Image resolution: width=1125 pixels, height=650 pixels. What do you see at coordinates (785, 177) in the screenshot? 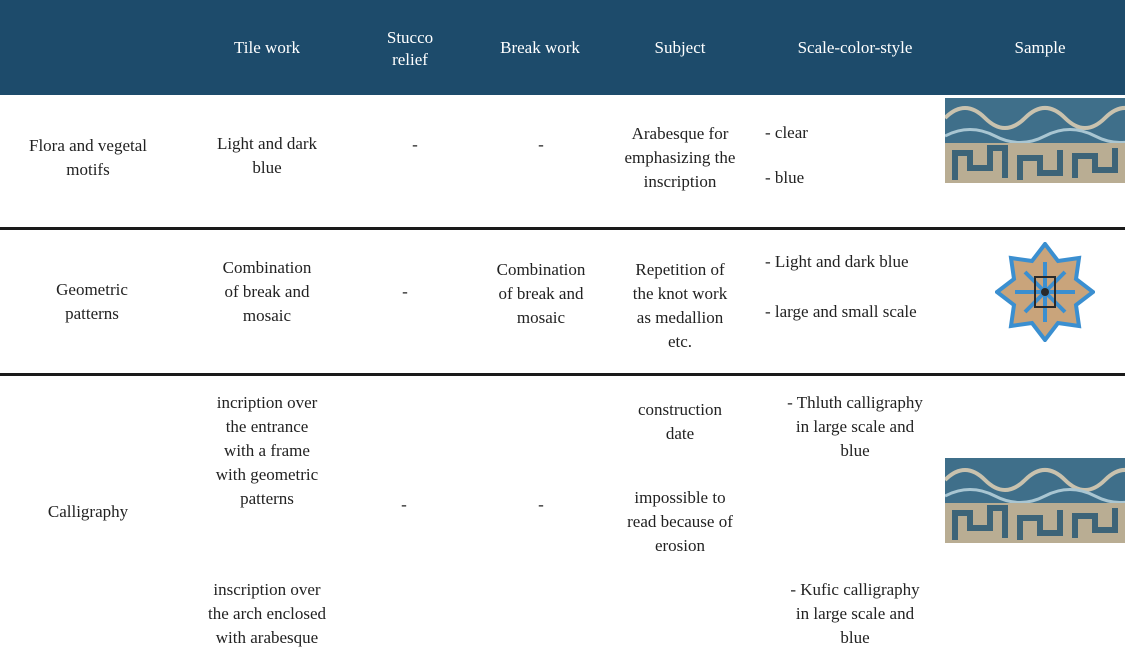
I see `table-cell: - blue` at bounding box center [785, 177].